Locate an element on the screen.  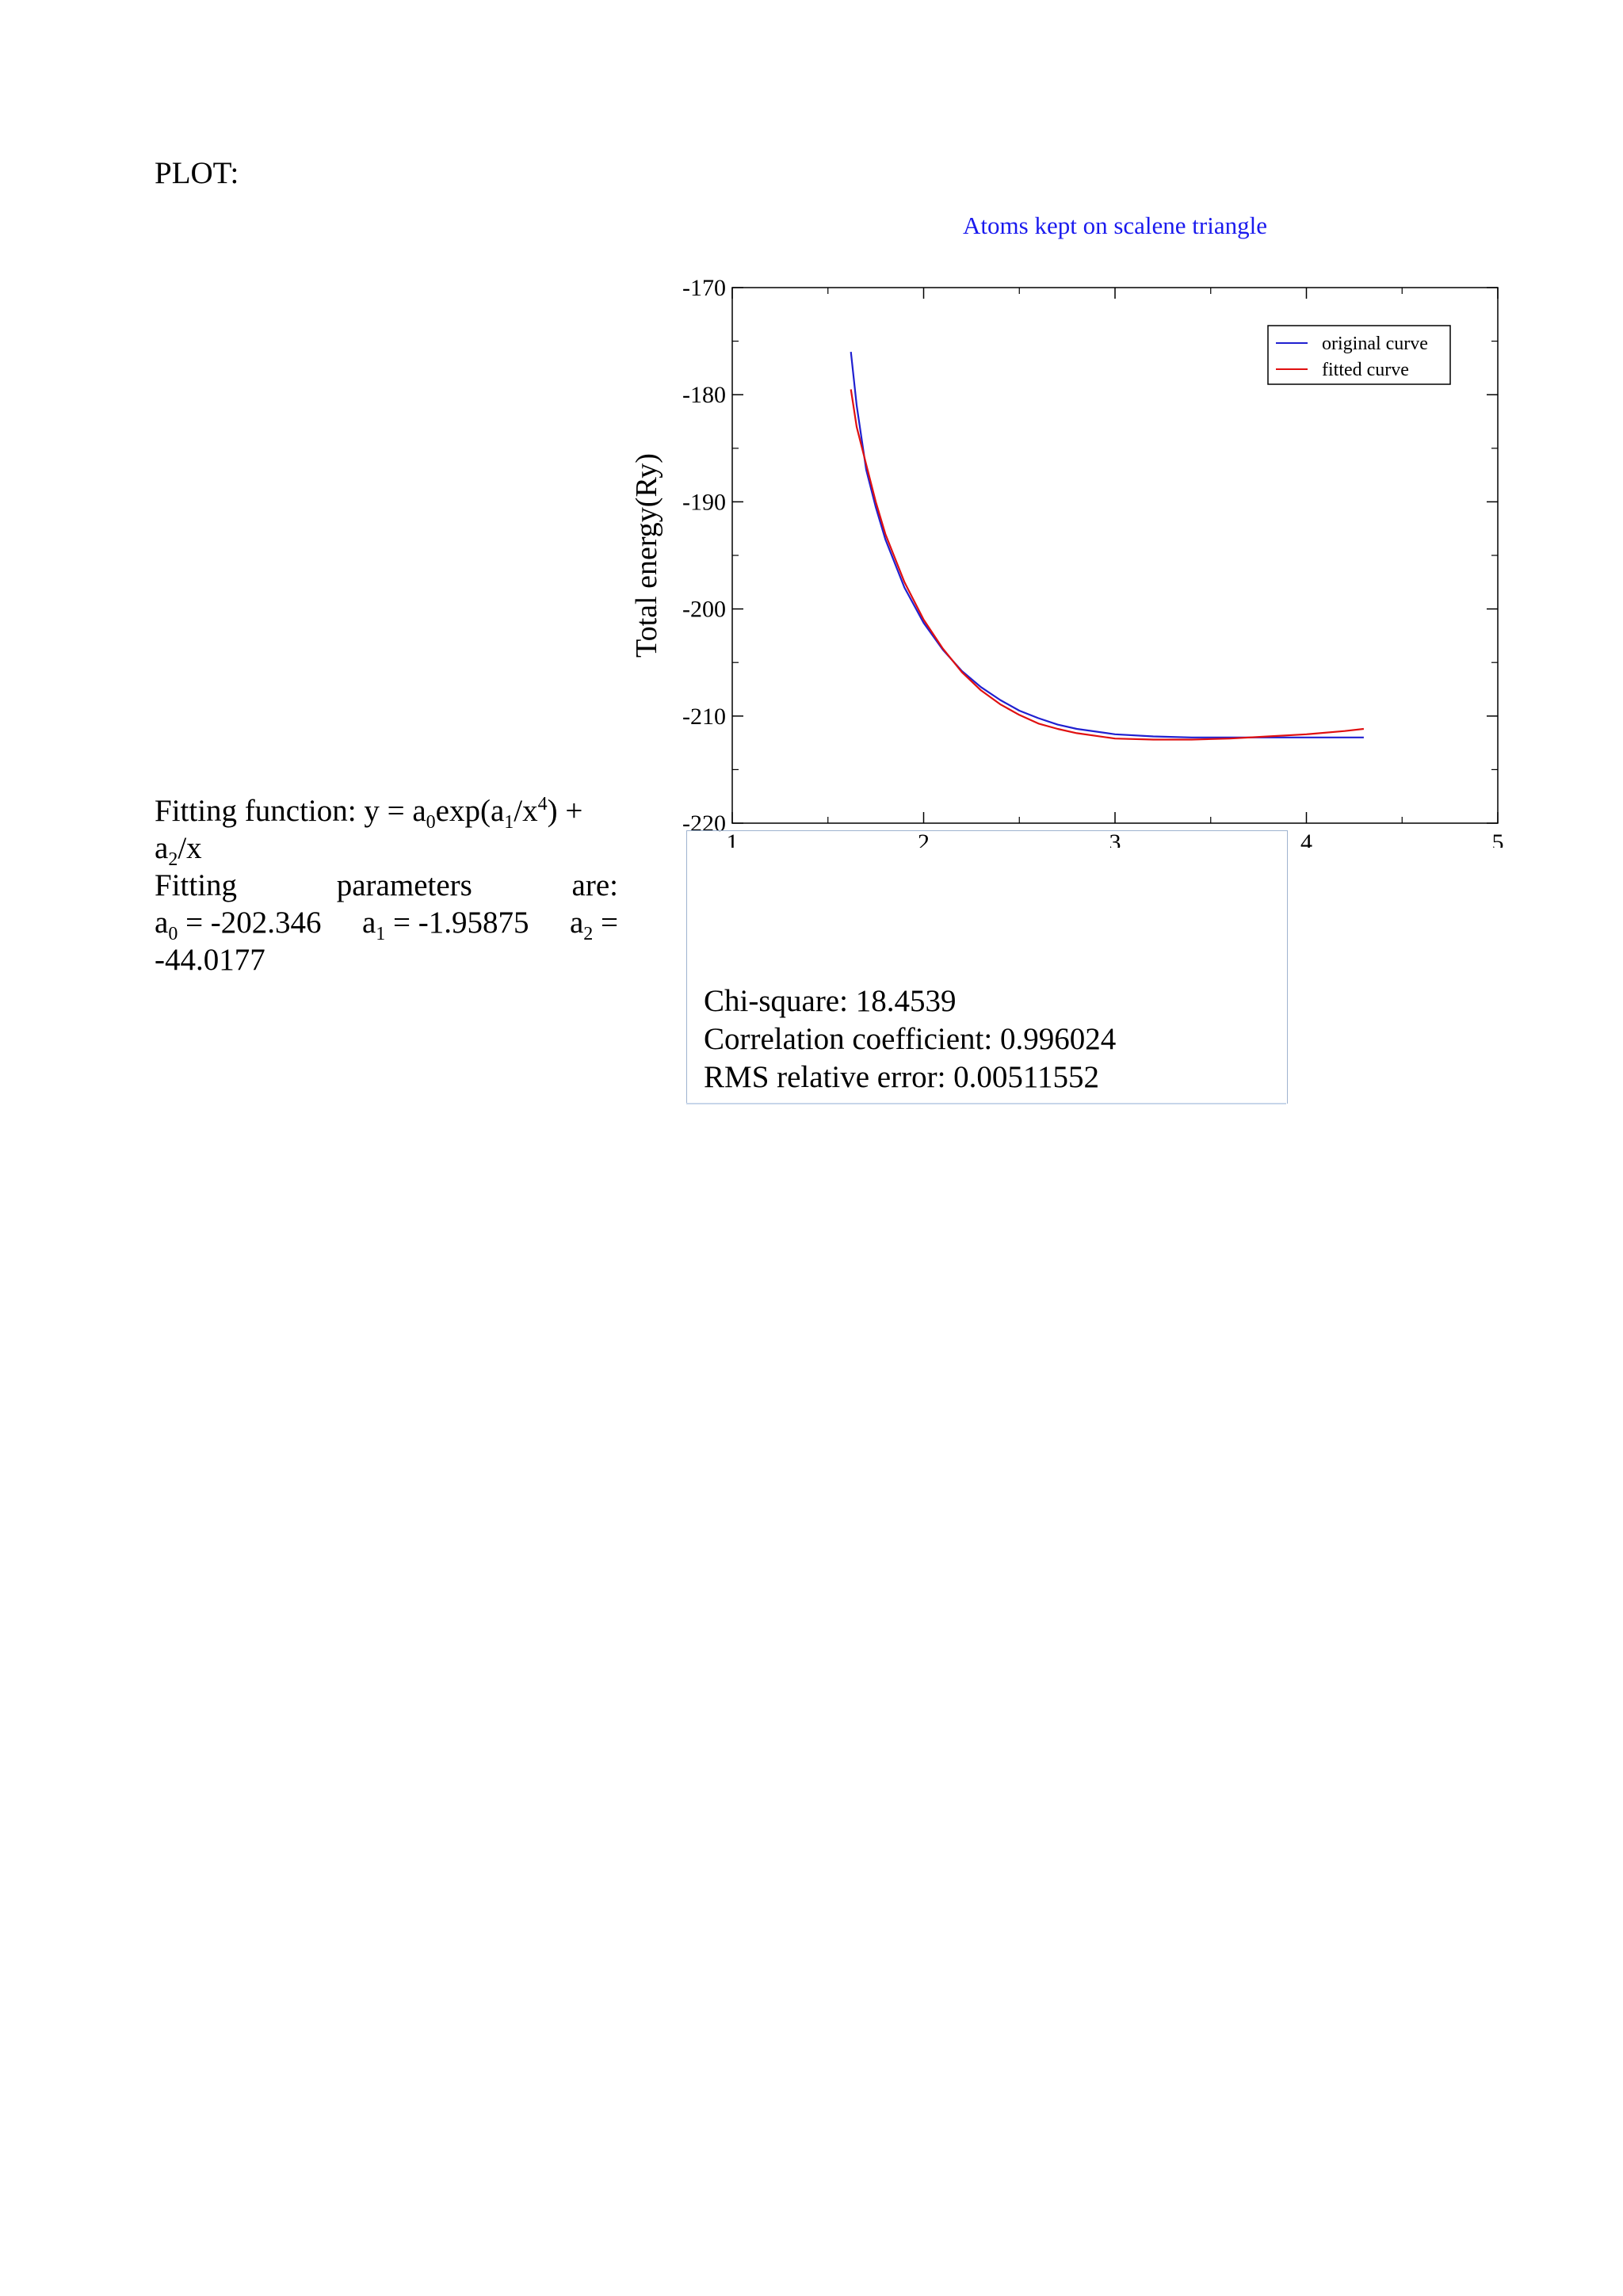
stats-box is located at coordinates (987, 967).